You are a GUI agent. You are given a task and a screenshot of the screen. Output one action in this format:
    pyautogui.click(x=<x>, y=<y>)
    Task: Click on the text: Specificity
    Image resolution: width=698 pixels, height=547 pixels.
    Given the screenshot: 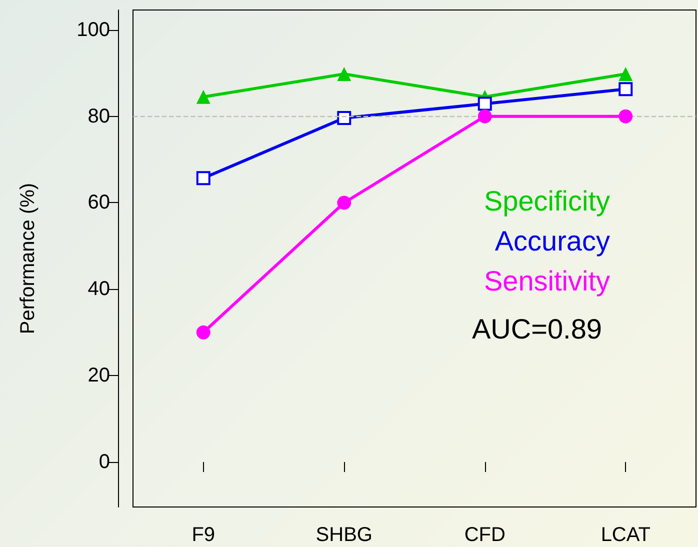 What is the action you would take?
    pyautogui.click(x=547, y=201)
    